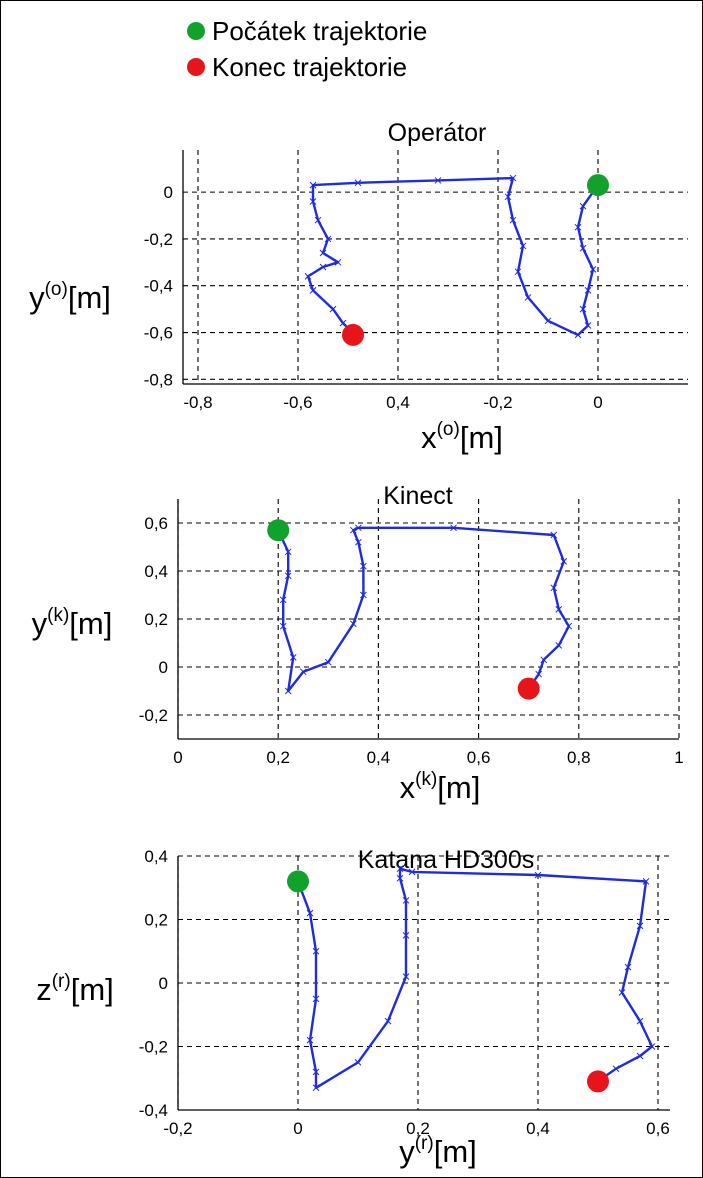 Image resolution: width=703 pixels, height=1178 pixels. What do you see at coordinates (448, 429) in the screenshot?
I see `x-axis-label-sup: (o)` at bounding box center [448, 429].